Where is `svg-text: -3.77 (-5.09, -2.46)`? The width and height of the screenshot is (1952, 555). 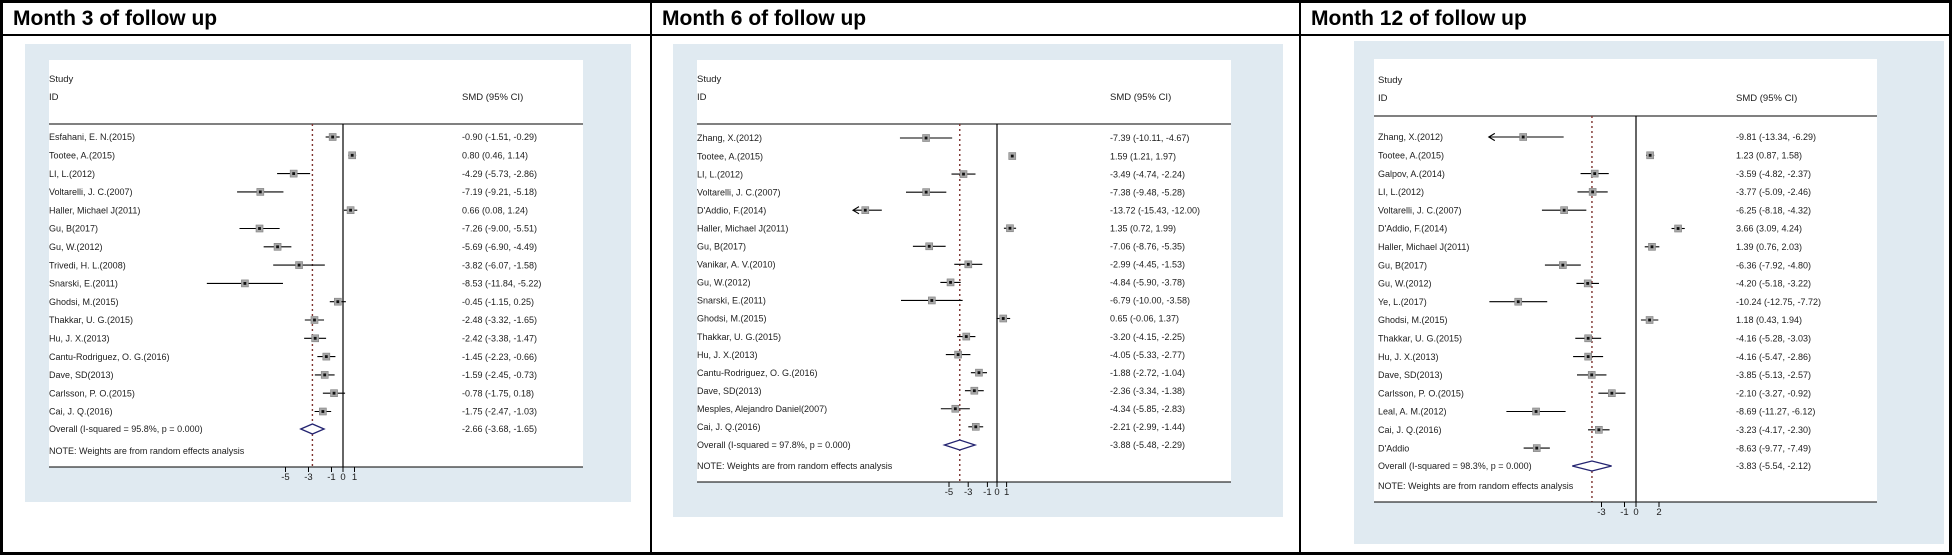
svg-text: -3.77 (-5.09, -2.46) is located at coordinates (1773, 192).